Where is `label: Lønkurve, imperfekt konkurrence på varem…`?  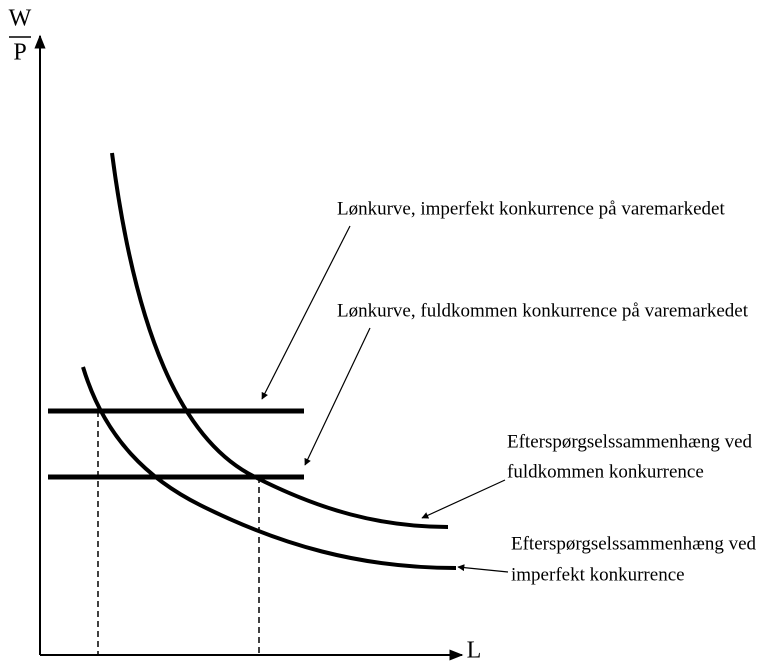 label: Lønkurve, imperfekt konkurrence på varem… is located at coordinates (531, 208).